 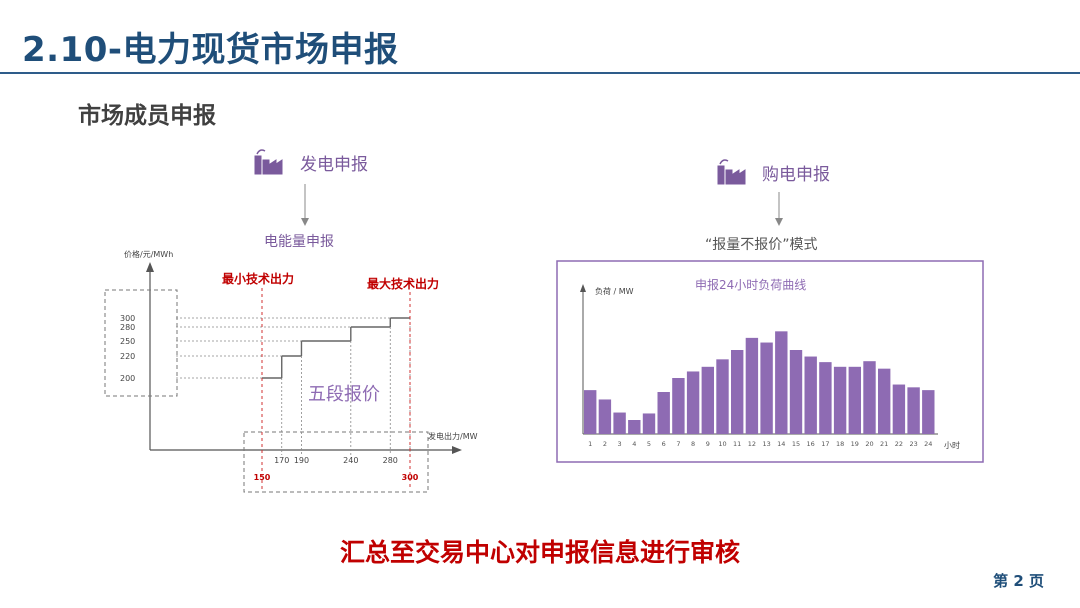 What do you see at coordinates (334, 165) in the screenshot?
I see `generation-heading: 发电申报` at bounding box center [334, 165].